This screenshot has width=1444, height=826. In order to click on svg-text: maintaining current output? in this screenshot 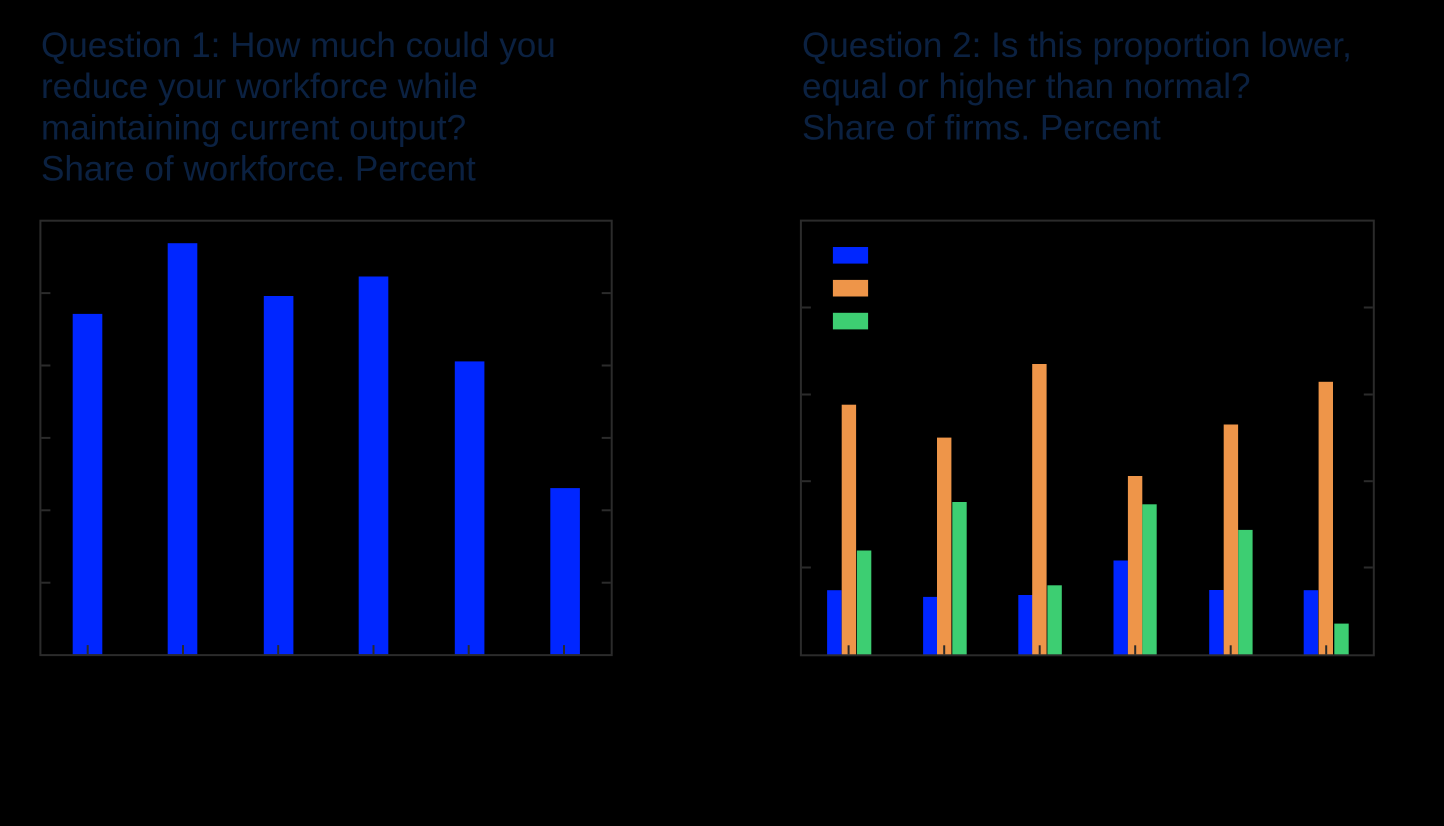, I will do `click(253, 127)`.